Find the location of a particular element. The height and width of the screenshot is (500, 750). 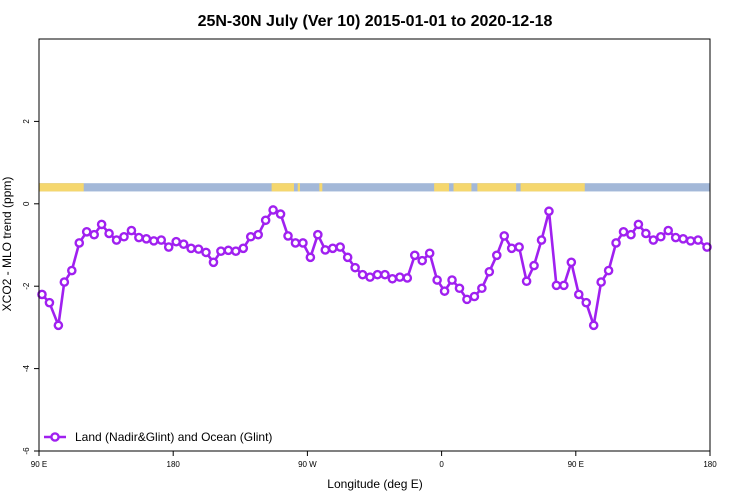

legend-label: Land (Nadir&Glint) and Ocean (Glint) is located at coordinates (173, 437).